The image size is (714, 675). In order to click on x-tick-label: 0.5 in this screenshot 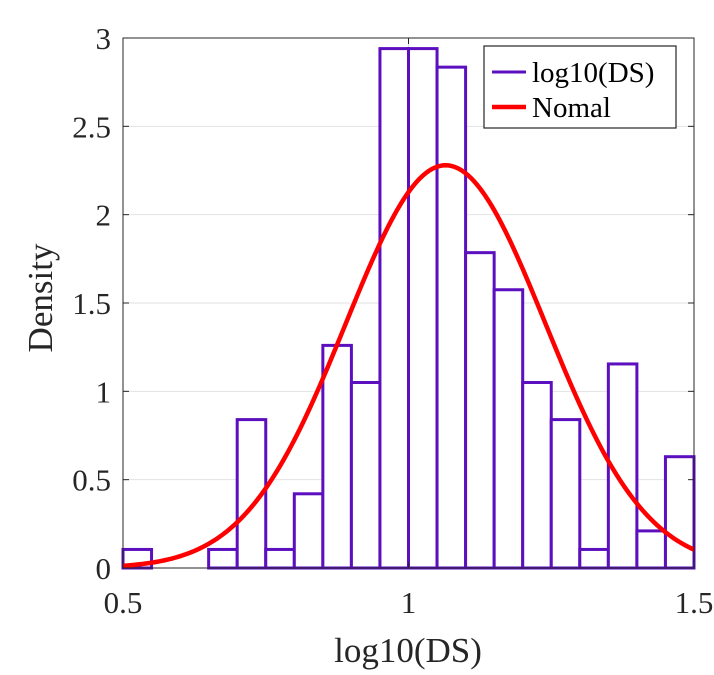, I will do `click(123, 602)`.